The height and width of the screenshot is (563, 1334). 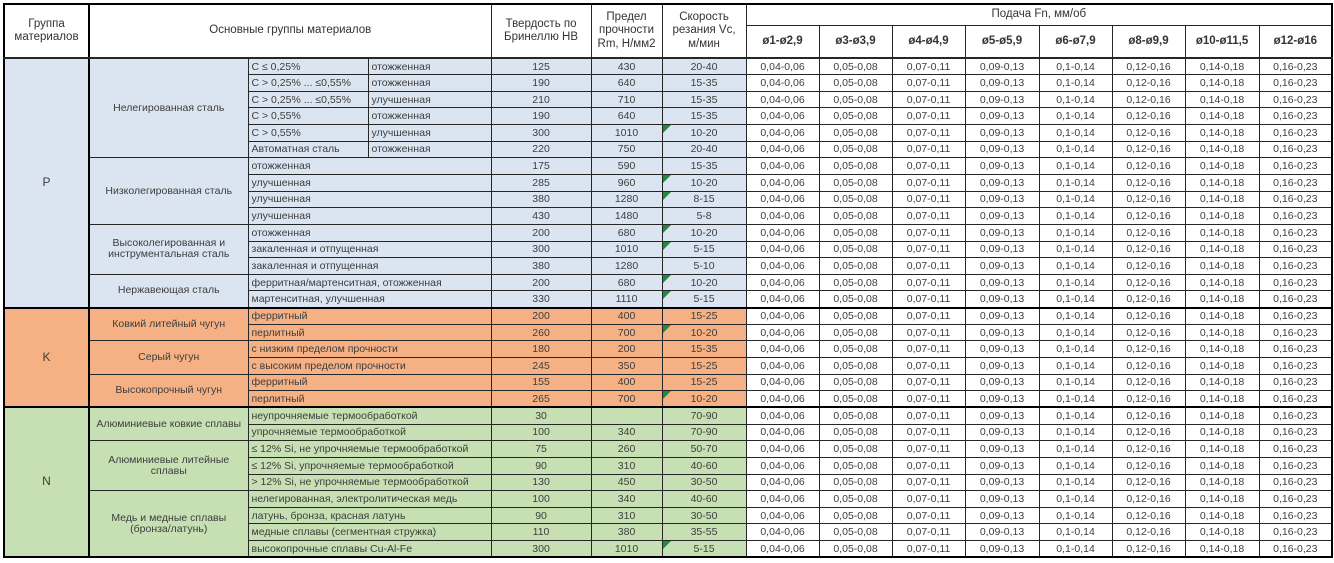 What do you see at coordinates (541, 449) in the screenshot?
I see `hb-cell: 75` at bounding box center [541, 449].